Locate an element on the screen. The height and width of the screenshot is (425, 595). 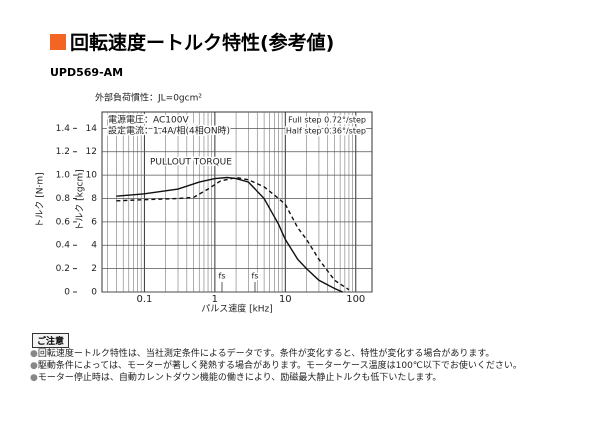
y-tick-label: 2 is located at coordinates (94, 269).